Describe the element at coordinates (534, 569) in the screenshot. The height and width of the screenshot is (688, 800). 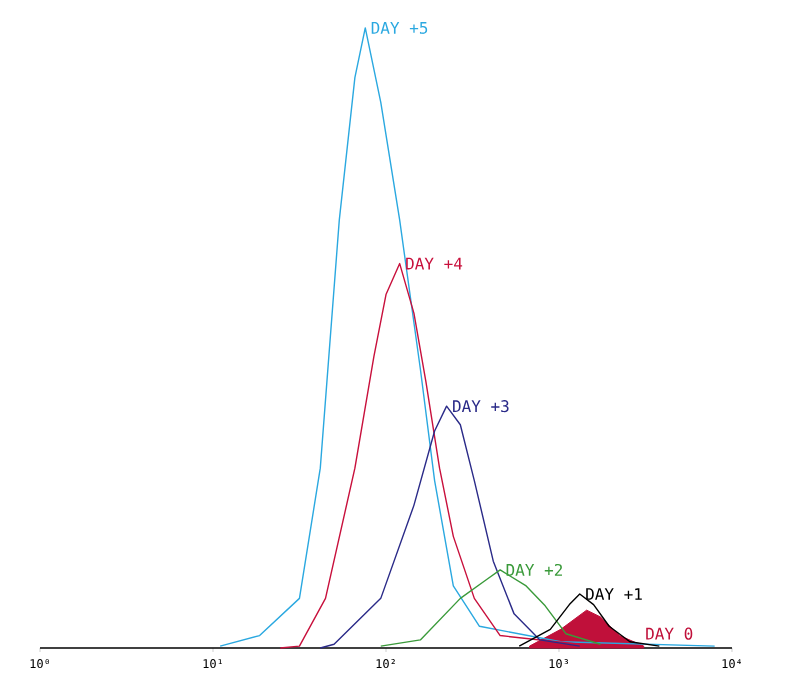
I see `series-label: DAY +2` at that location.